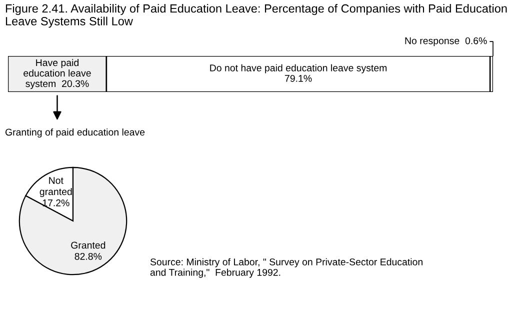  I want to click on slice-label: Not granted, so click(56, 187).